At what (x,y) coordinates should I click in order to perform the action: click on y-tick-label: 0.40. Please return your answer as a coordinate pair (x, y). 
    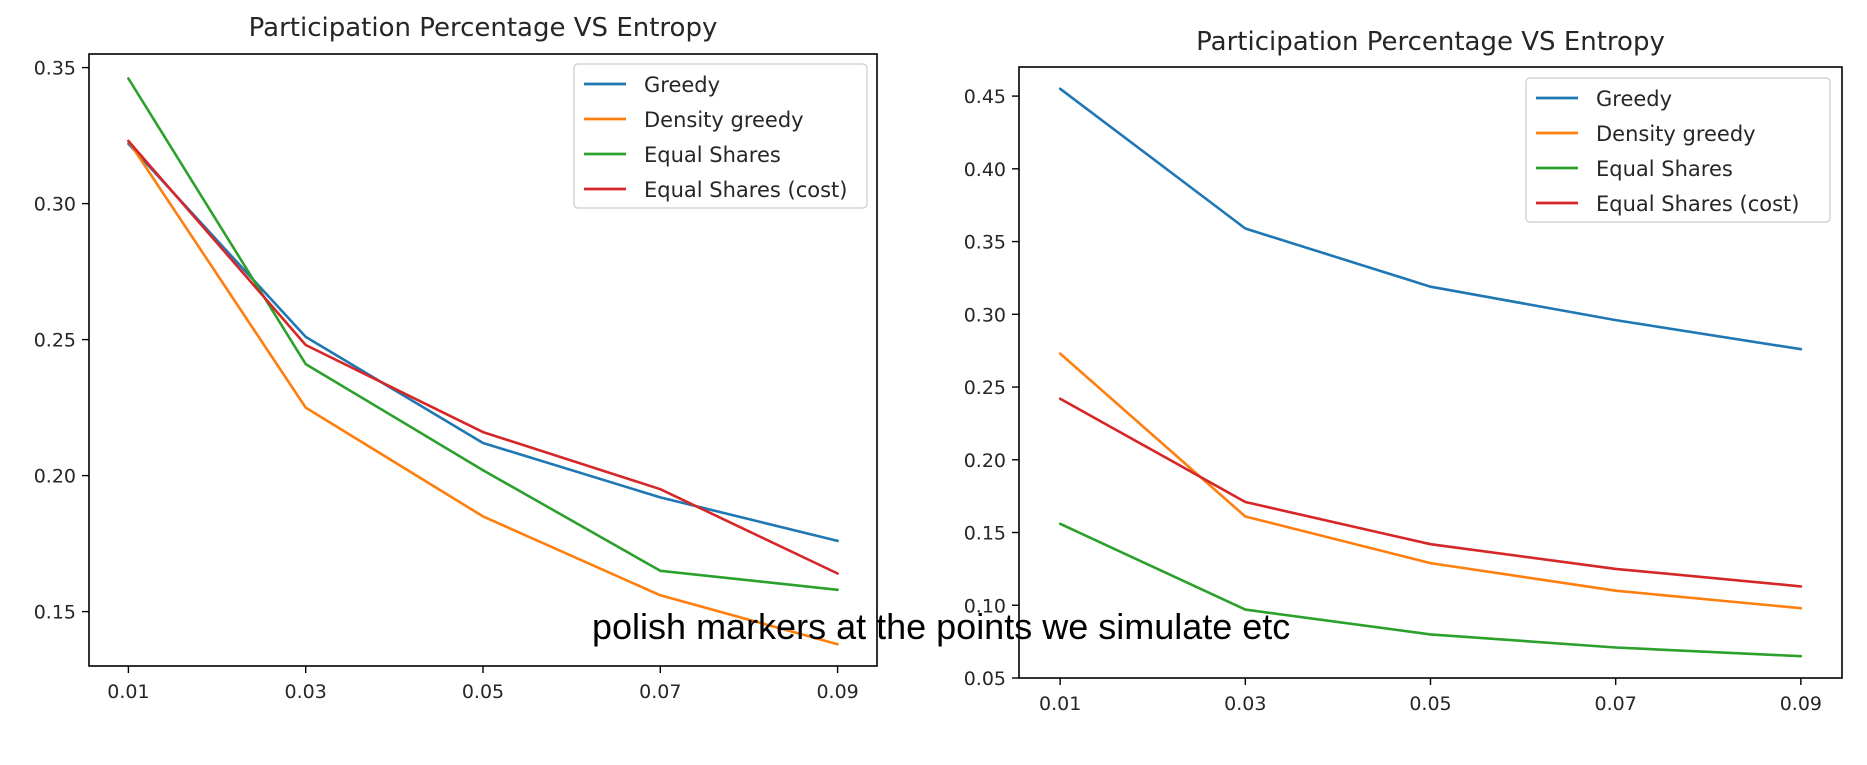
    Looking at the image, I should click on (985, 170).